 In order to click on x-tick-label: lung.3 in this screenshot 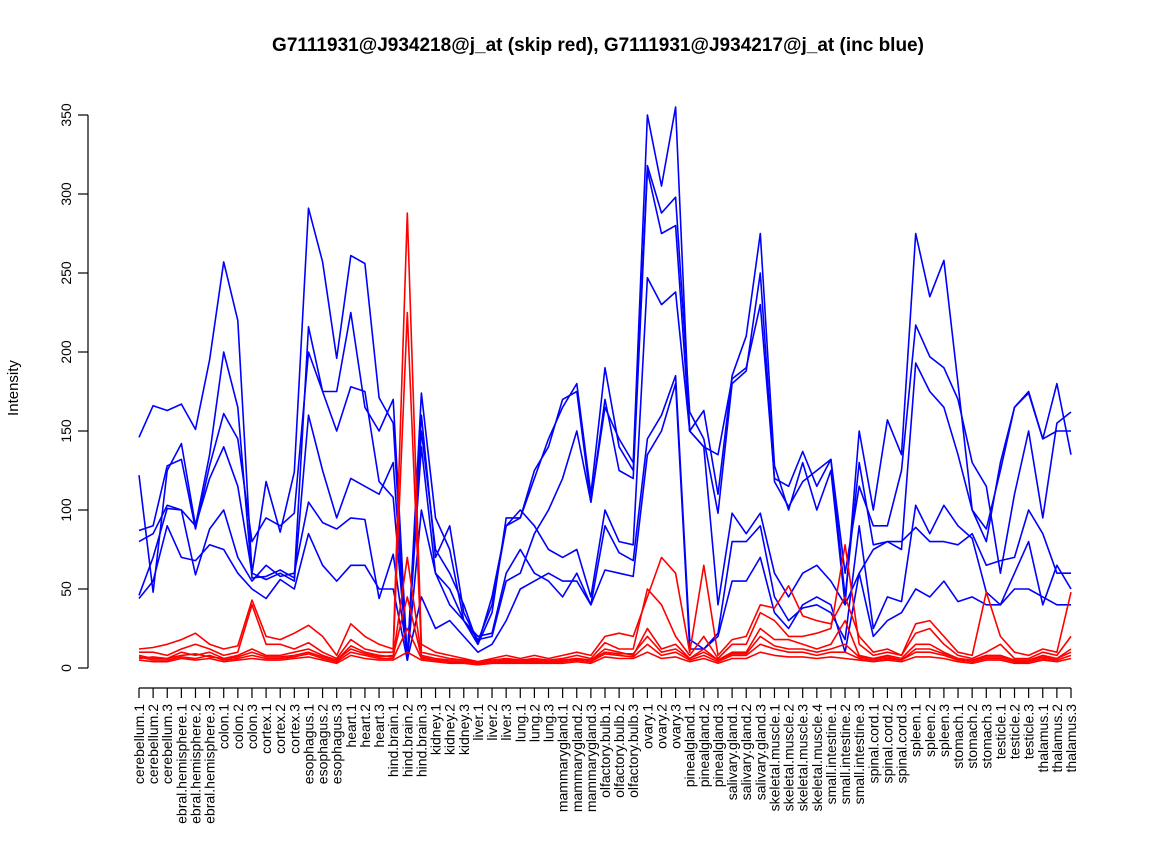, I will do `click(549, 723)`.